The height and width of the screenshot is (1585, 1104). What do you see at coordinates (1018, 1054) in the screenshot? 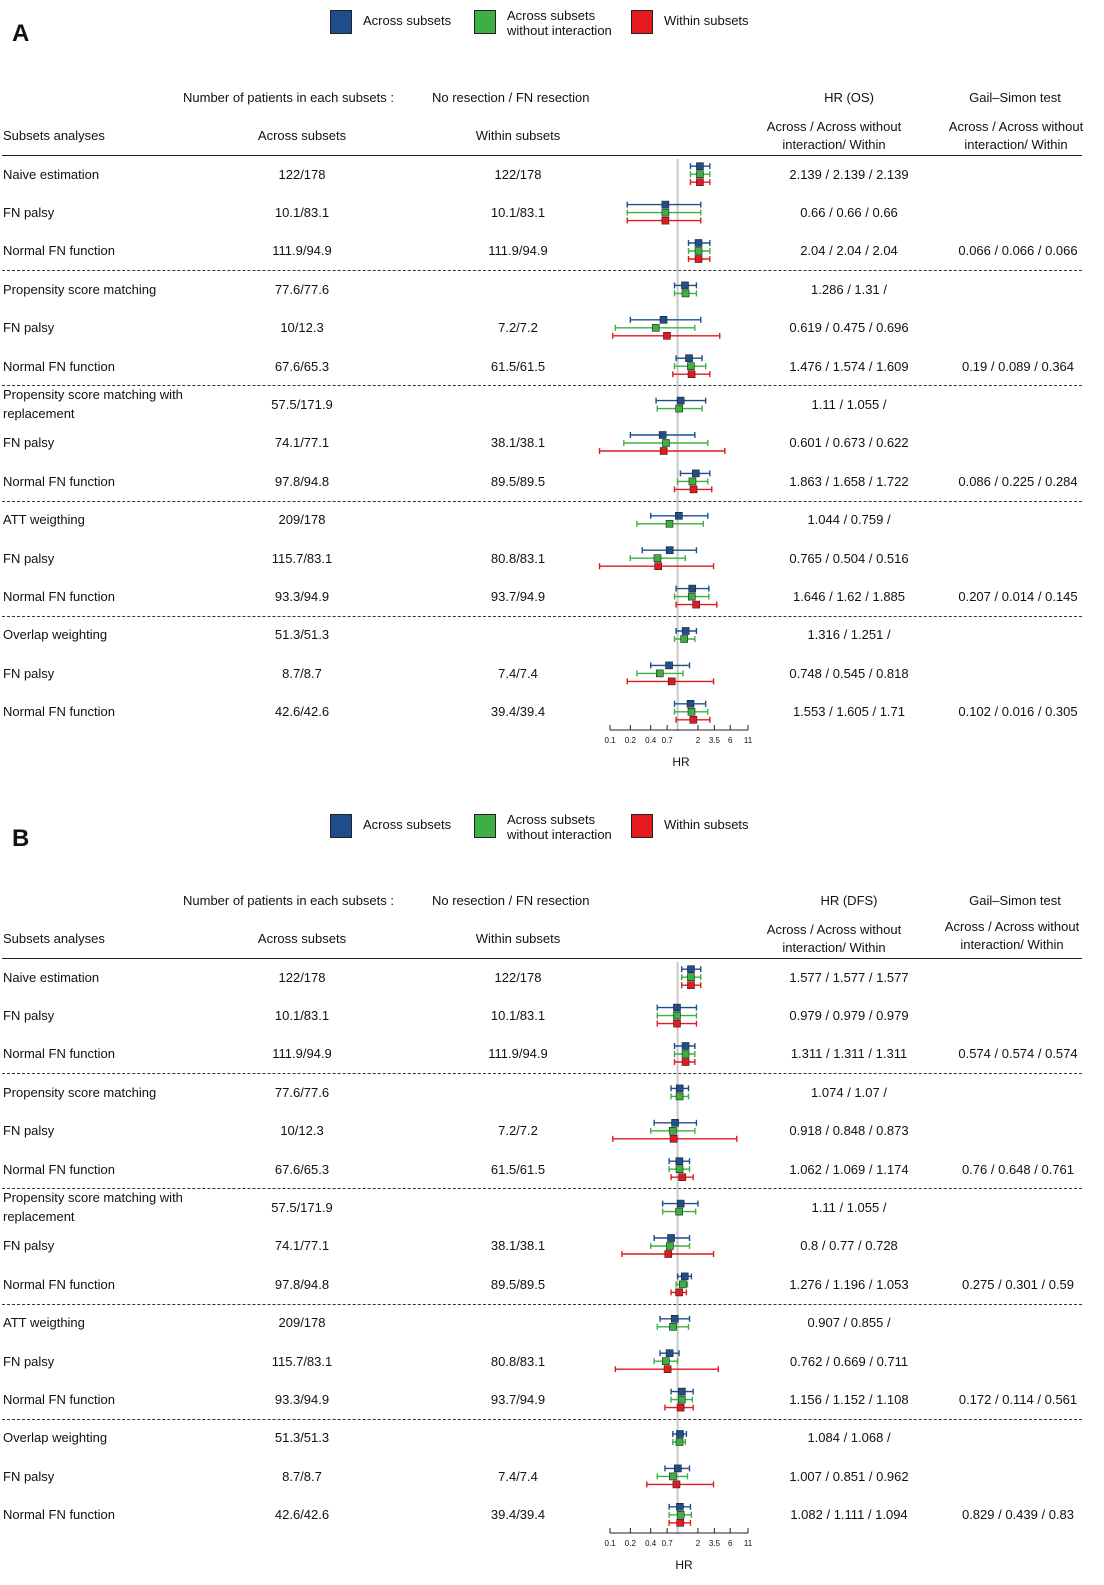
I see `gs-value: 0.574 / 0.574 / 0.574` at bounding box center [1018, 1054].